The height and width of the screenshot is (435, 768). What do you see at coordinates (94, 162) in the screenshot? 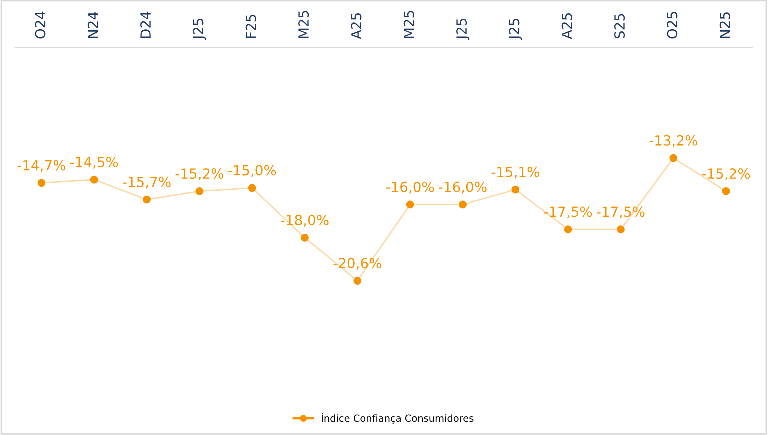
I see `data-label: -14,5%` at bounding box center [94, 162].